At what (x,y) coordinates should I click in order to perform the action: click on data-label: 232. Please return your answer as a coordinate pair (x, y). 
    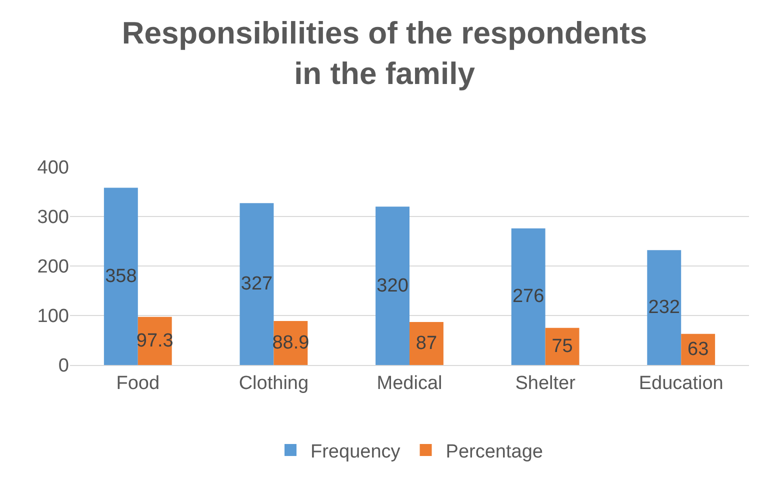
    Looking at the image, I should click on (664, 307).